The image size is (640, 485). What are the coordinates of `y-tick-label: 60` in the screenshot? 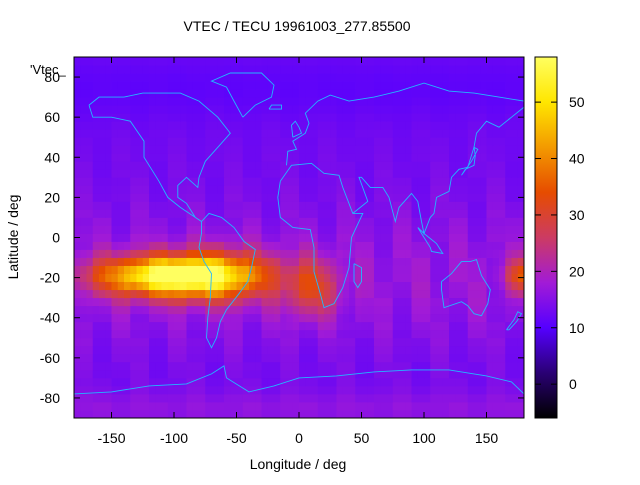 It's located at (52, 117).